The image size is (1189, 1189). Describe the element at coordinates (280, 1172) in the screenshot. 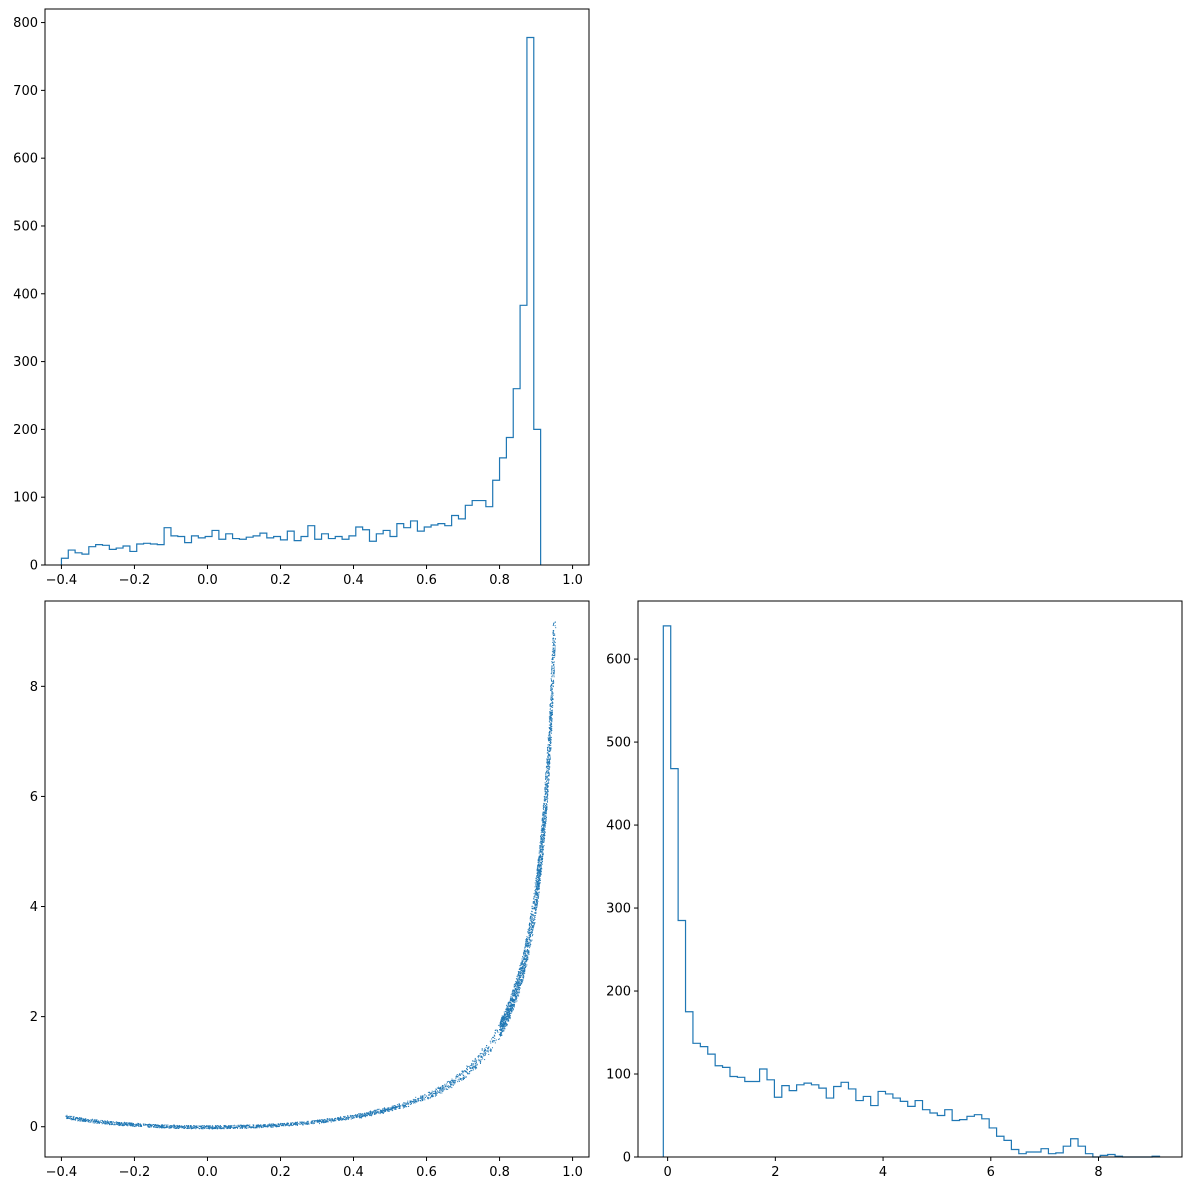

I see `x-tick-label: 0.2` at that location.